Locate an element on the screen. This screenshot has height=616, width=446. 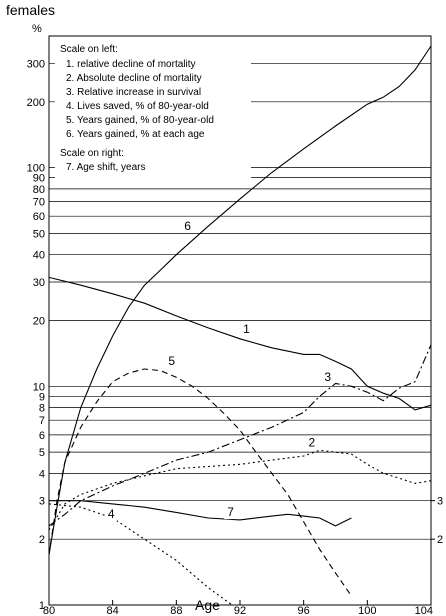
y-tick-label: 7 is located at coordinates (42, 421).